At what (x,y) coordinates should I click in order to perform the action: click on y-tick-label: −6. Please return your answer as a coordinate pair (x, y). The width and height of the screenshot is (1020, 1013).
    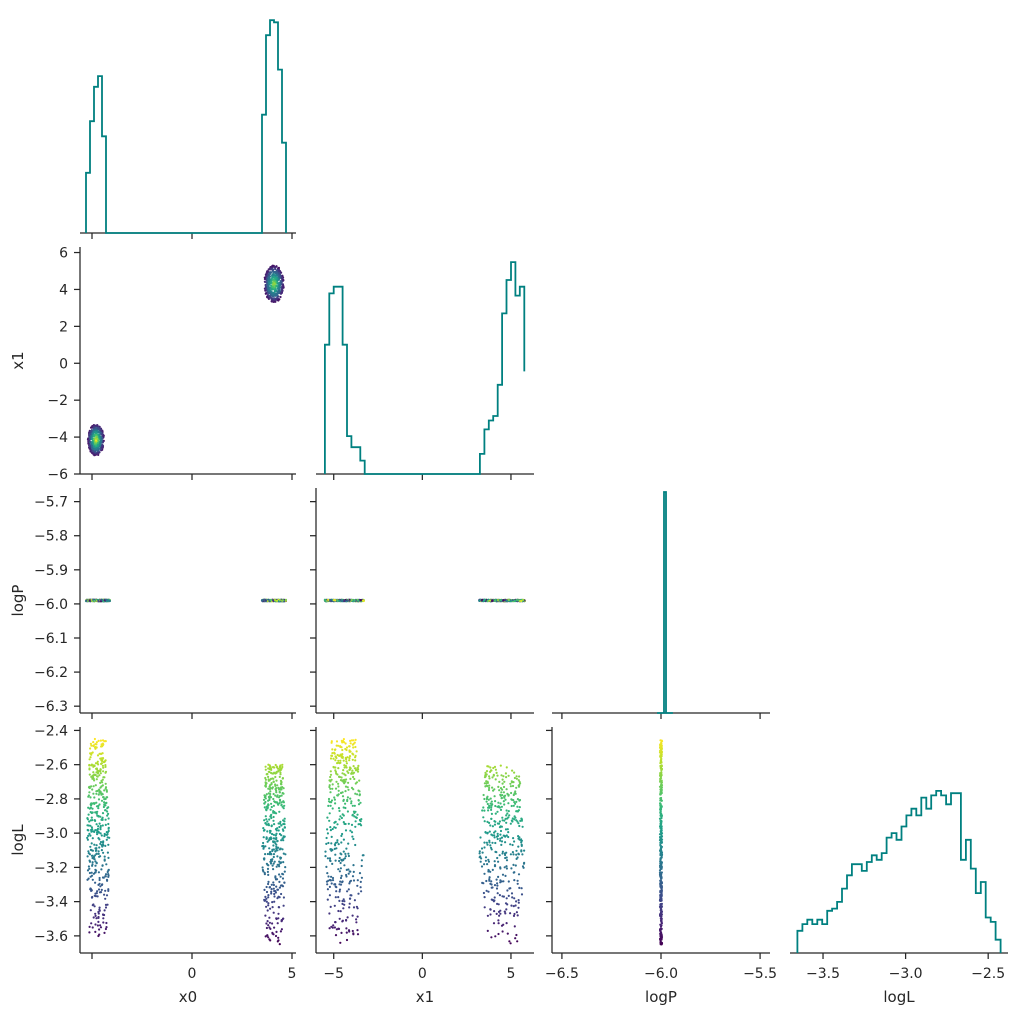
    Looking at the image, I should click on (57, 475).